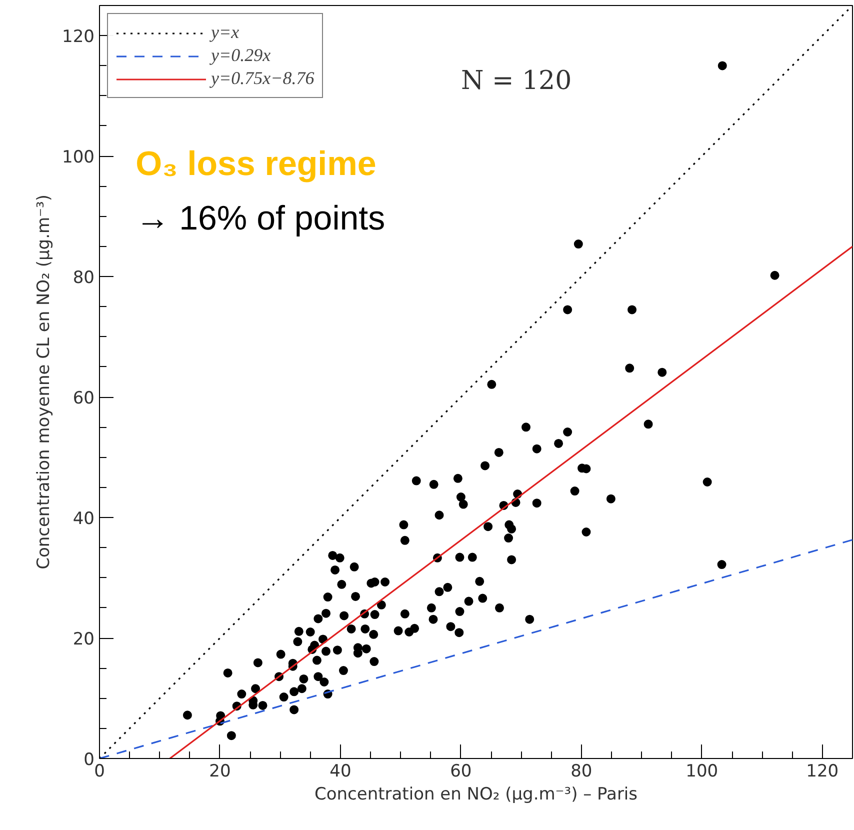  I want to click on annotation: → 16% of points, so click(261, 218).